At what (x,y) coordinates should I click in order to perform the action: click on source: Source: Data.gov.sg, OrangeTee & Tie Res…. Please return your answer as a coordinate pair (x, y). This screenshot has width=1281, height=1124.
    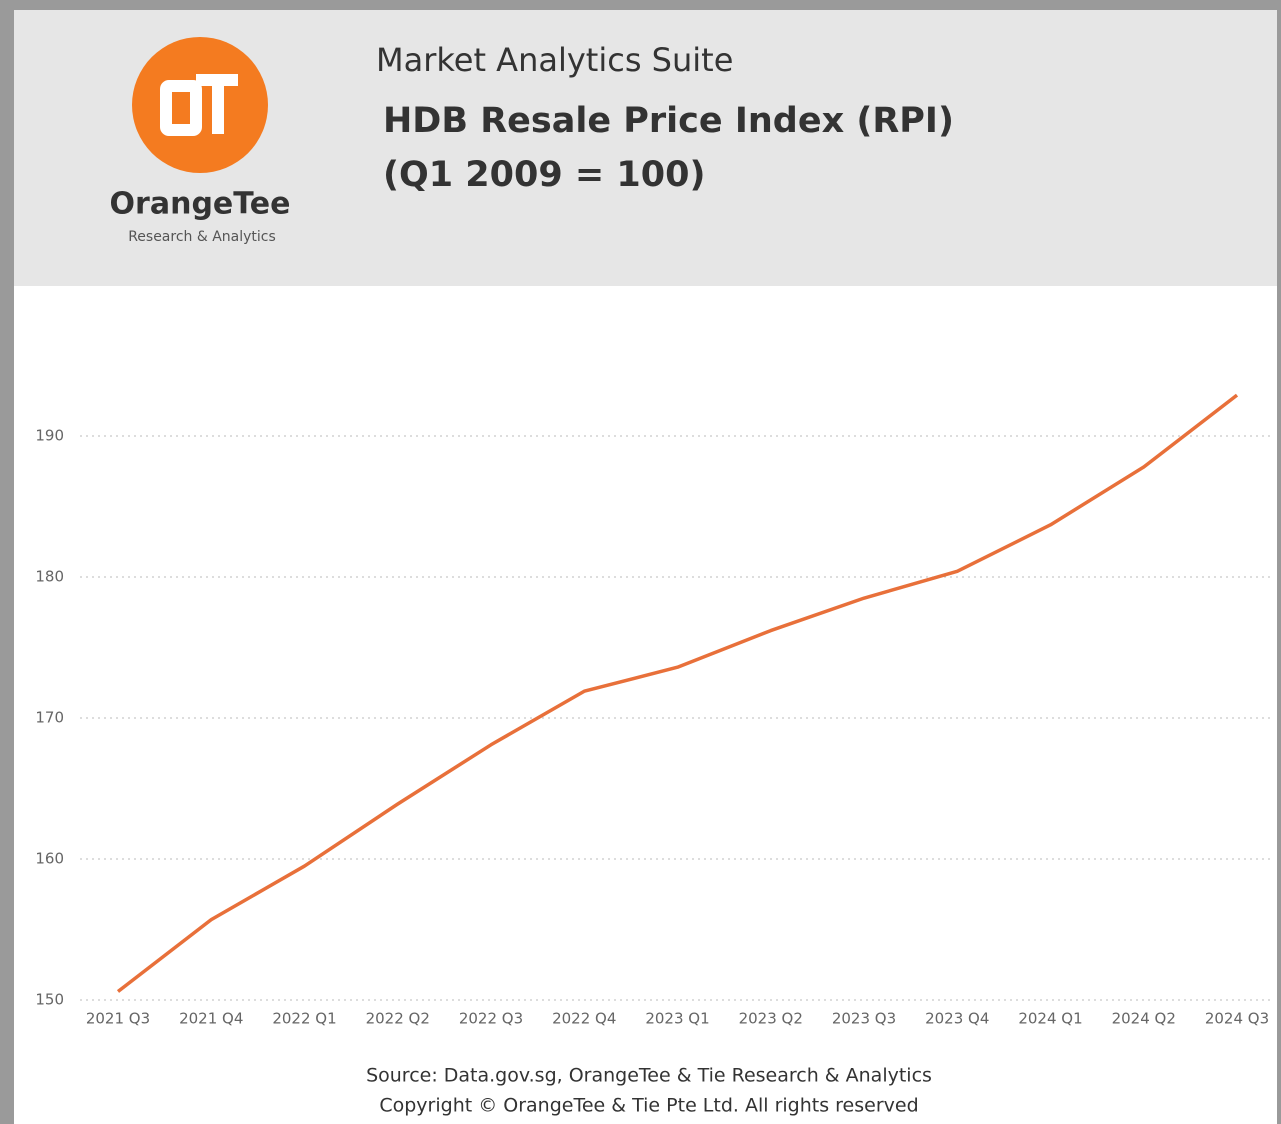
    Looking at the image, I should click on (649, 1076).